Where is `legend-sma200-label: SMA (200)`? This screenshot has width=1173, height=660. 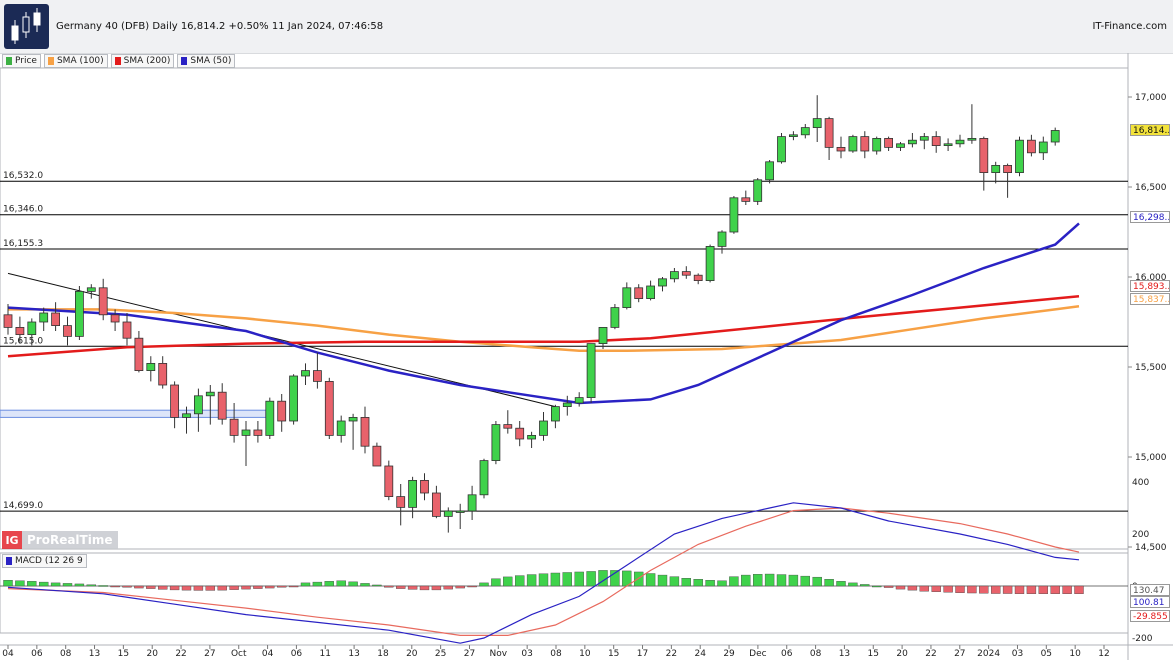 legend-sma200-label: SMA (200) is located at coordinates (147, 61).